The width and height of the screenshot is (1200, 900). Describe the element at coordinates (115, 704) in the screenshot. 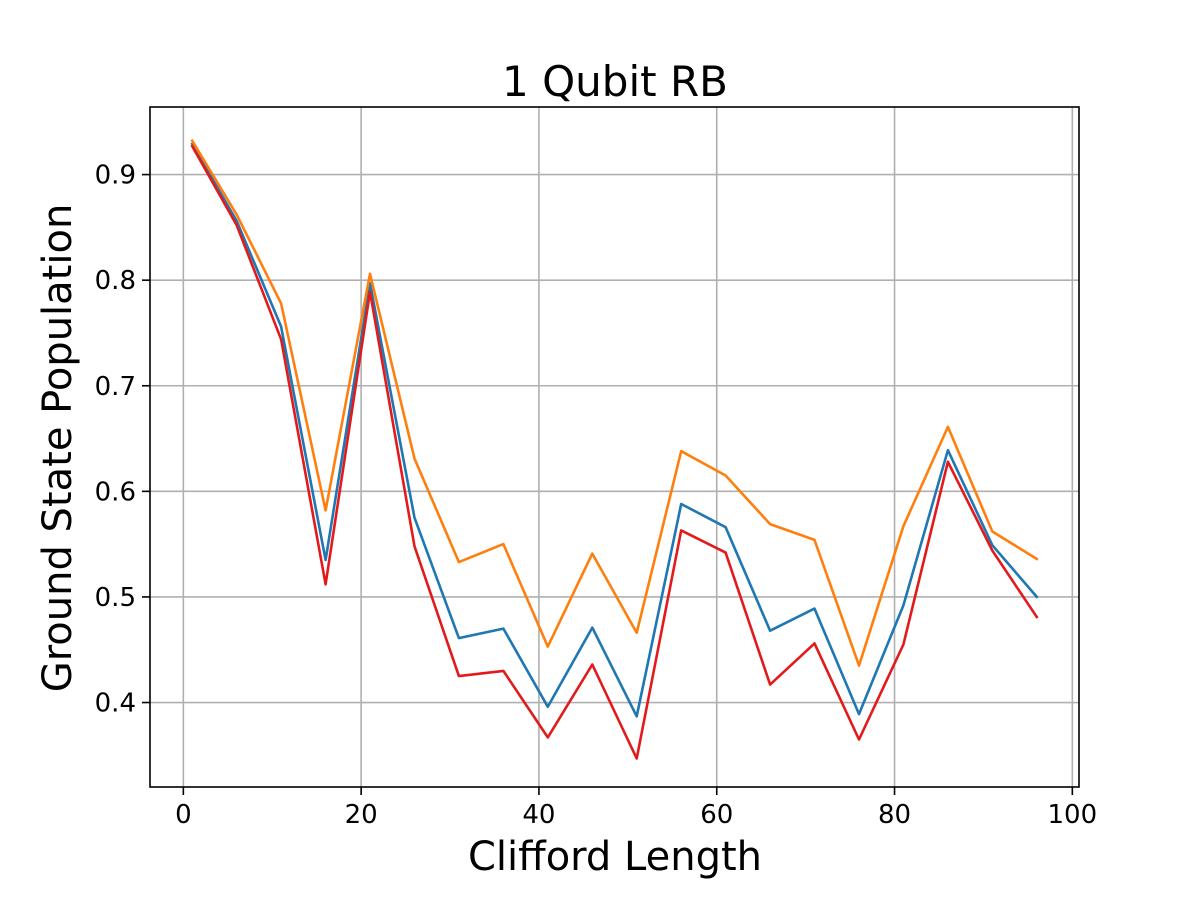

I see `y-tick-label: 0.4` at that location.